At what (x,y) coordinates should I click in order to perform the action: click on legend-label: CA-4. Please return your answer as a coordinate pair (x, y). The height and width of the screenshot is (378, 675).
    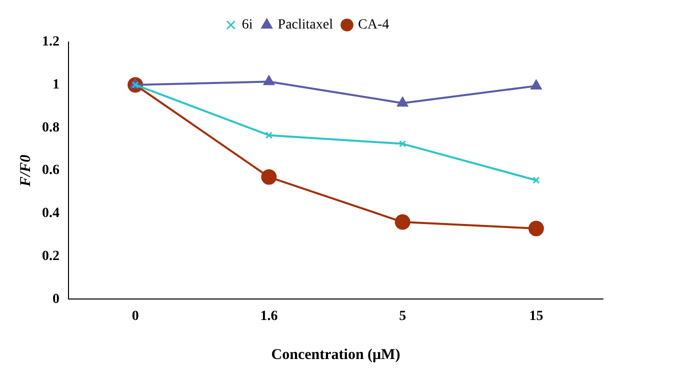
    Looking at the image, I should click on (374, 25).